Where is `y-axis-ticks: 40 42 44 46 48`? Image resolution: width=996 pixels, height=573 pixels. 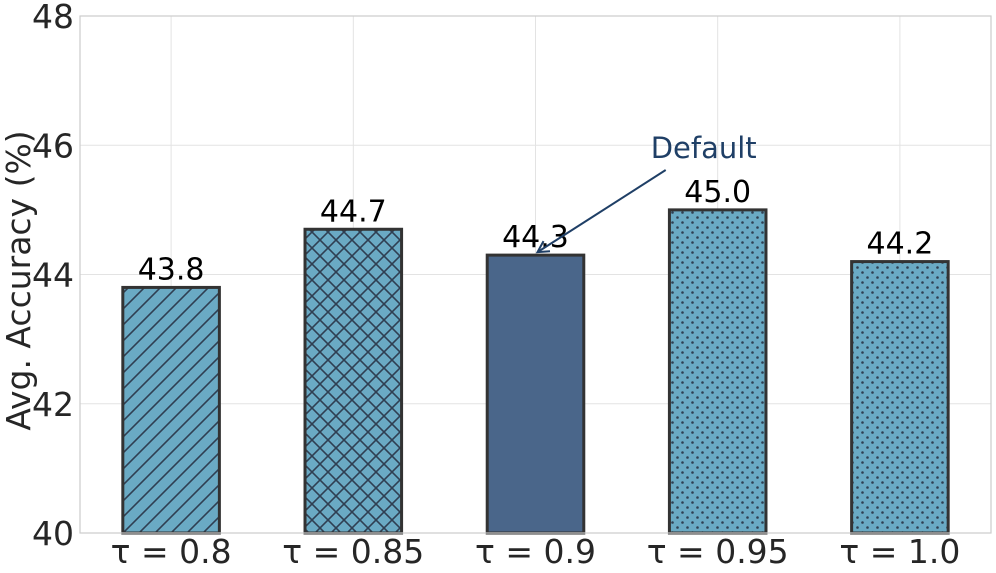 y-axis-ticks: 40 42 44 46 48 is located at coordinates (53, 276).